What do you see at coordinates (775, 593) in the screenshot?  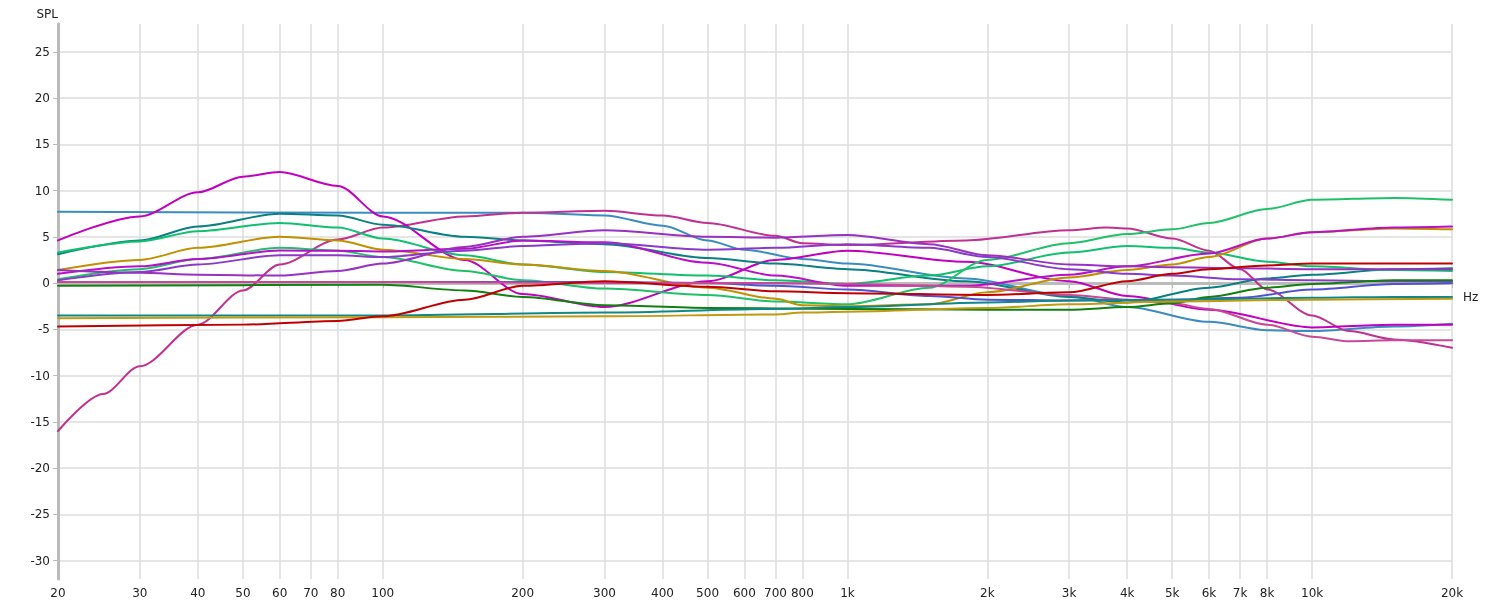 I see `x-tick-label: 700` at bounding box center [775, 593].